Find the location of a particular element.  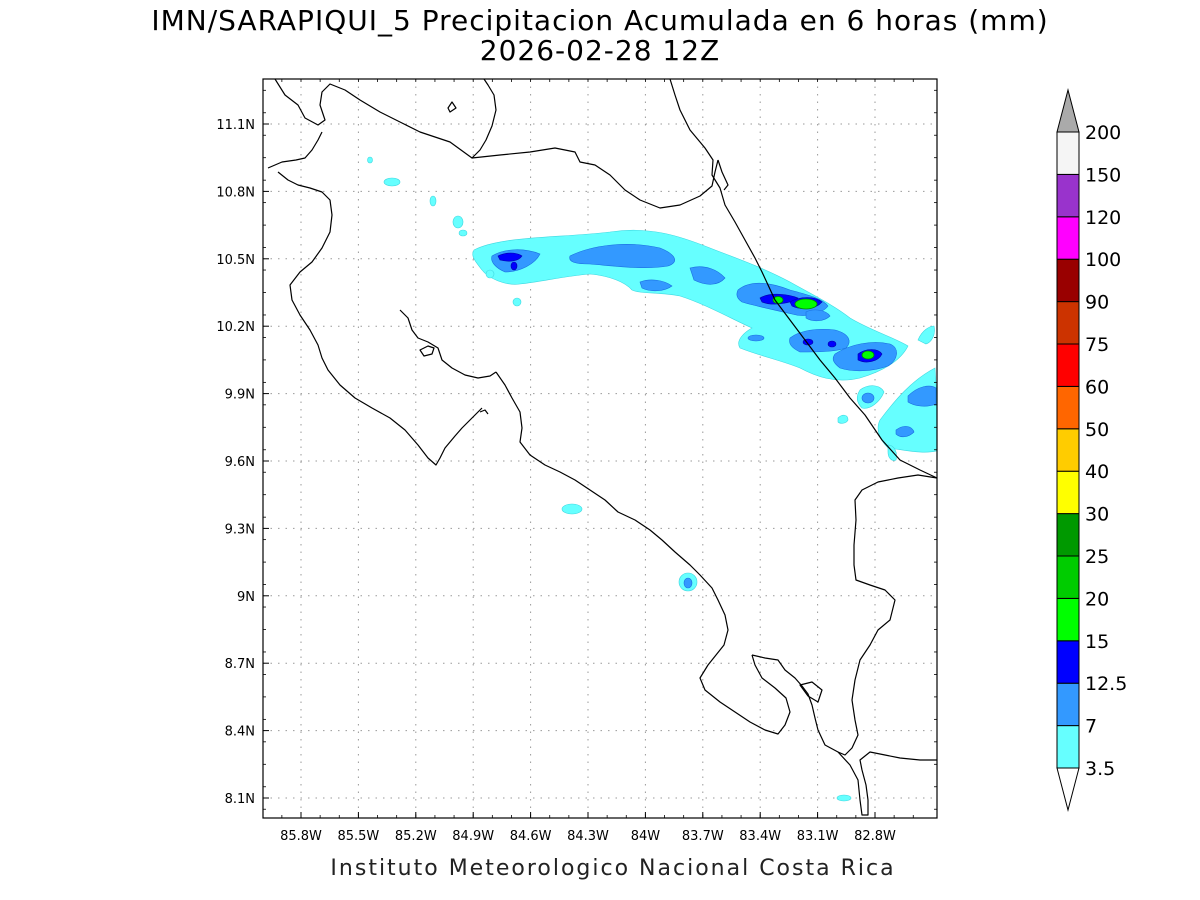

lat-tick-label: 10.2N is located at coordinates (235, 327).